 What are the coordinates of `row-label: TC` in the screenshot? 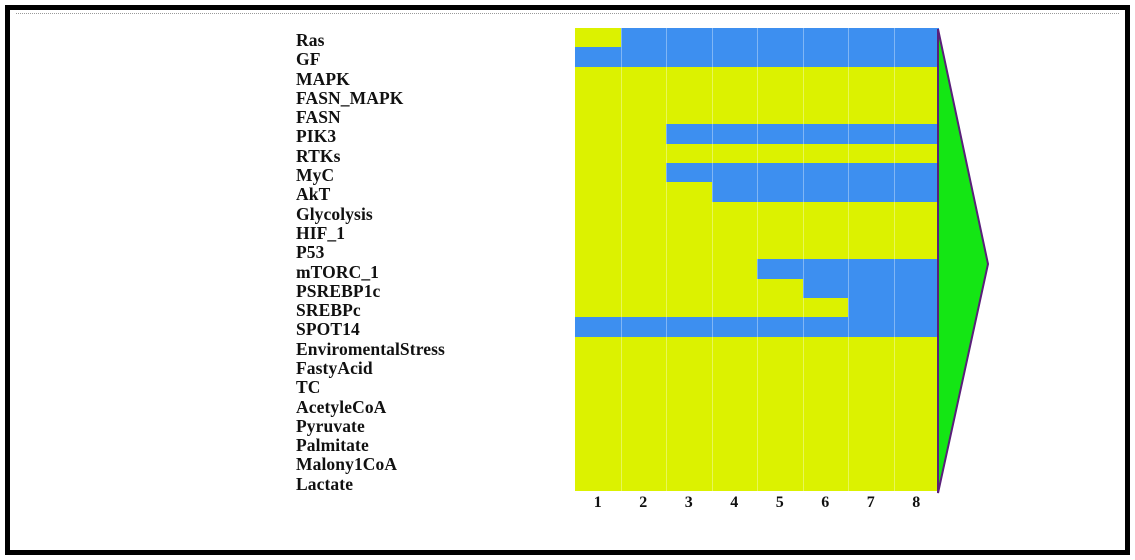 It's located at (308, 387).